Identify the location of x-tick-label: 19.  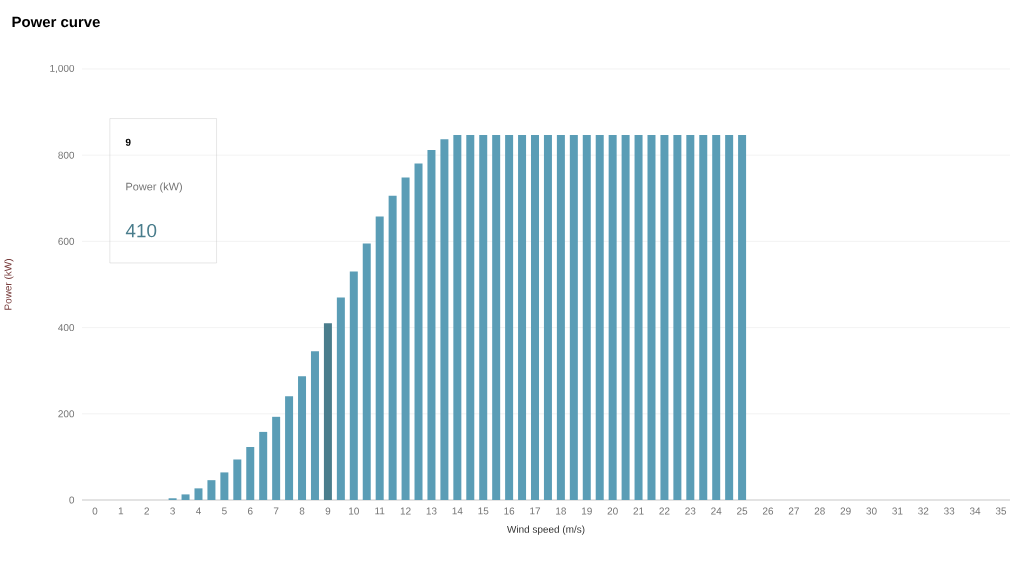
(587, 511).